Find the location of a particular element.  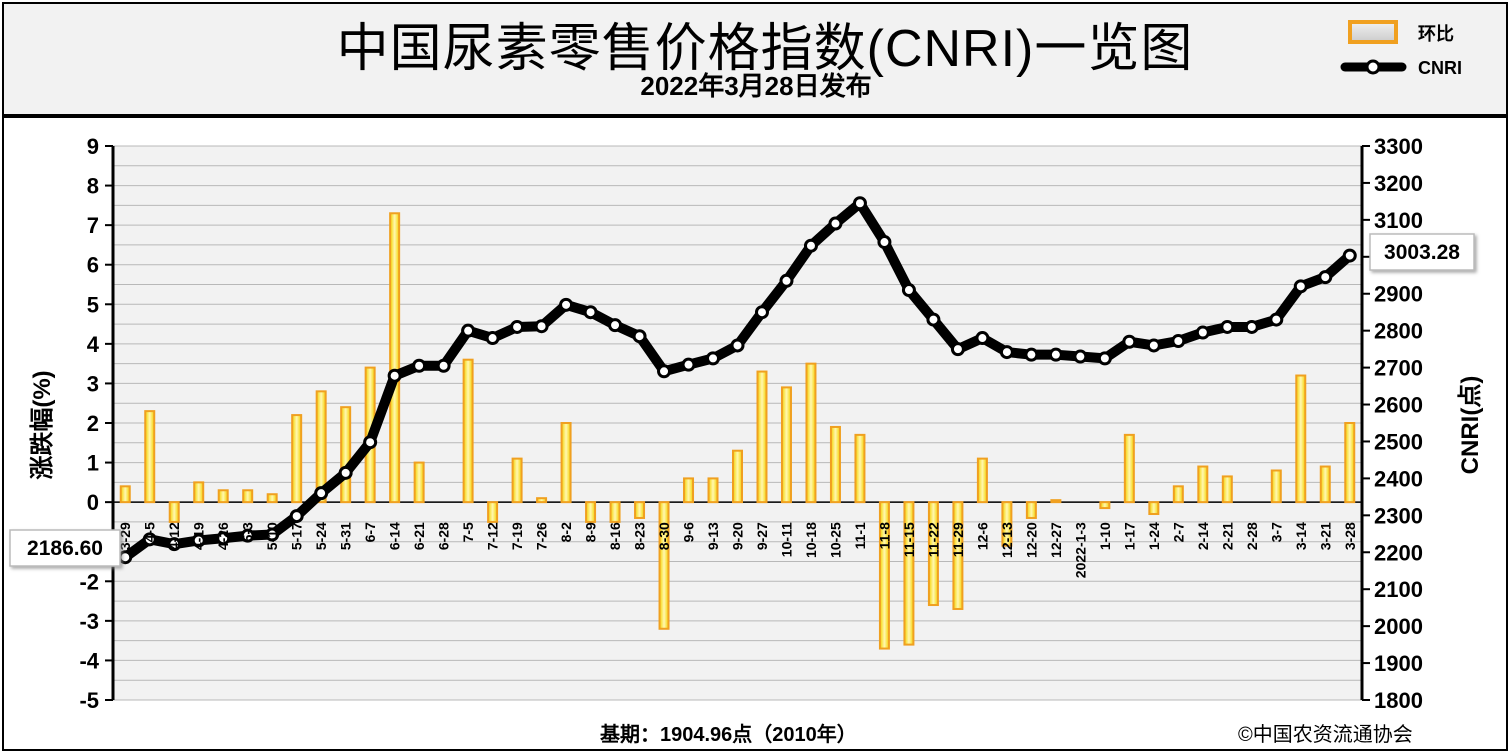

right-tick-label: 3300 is located at coordinates (1398, 146).